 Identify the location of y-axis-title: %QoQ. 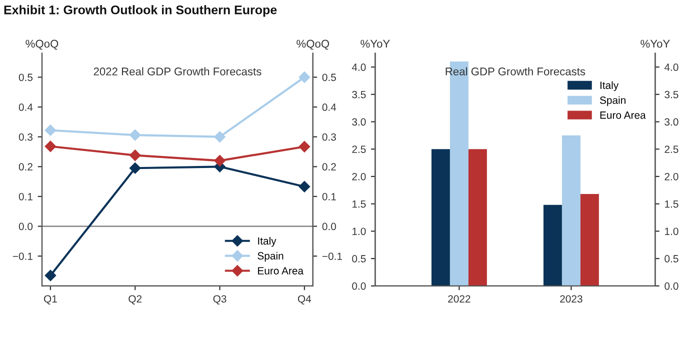
(42, 45).